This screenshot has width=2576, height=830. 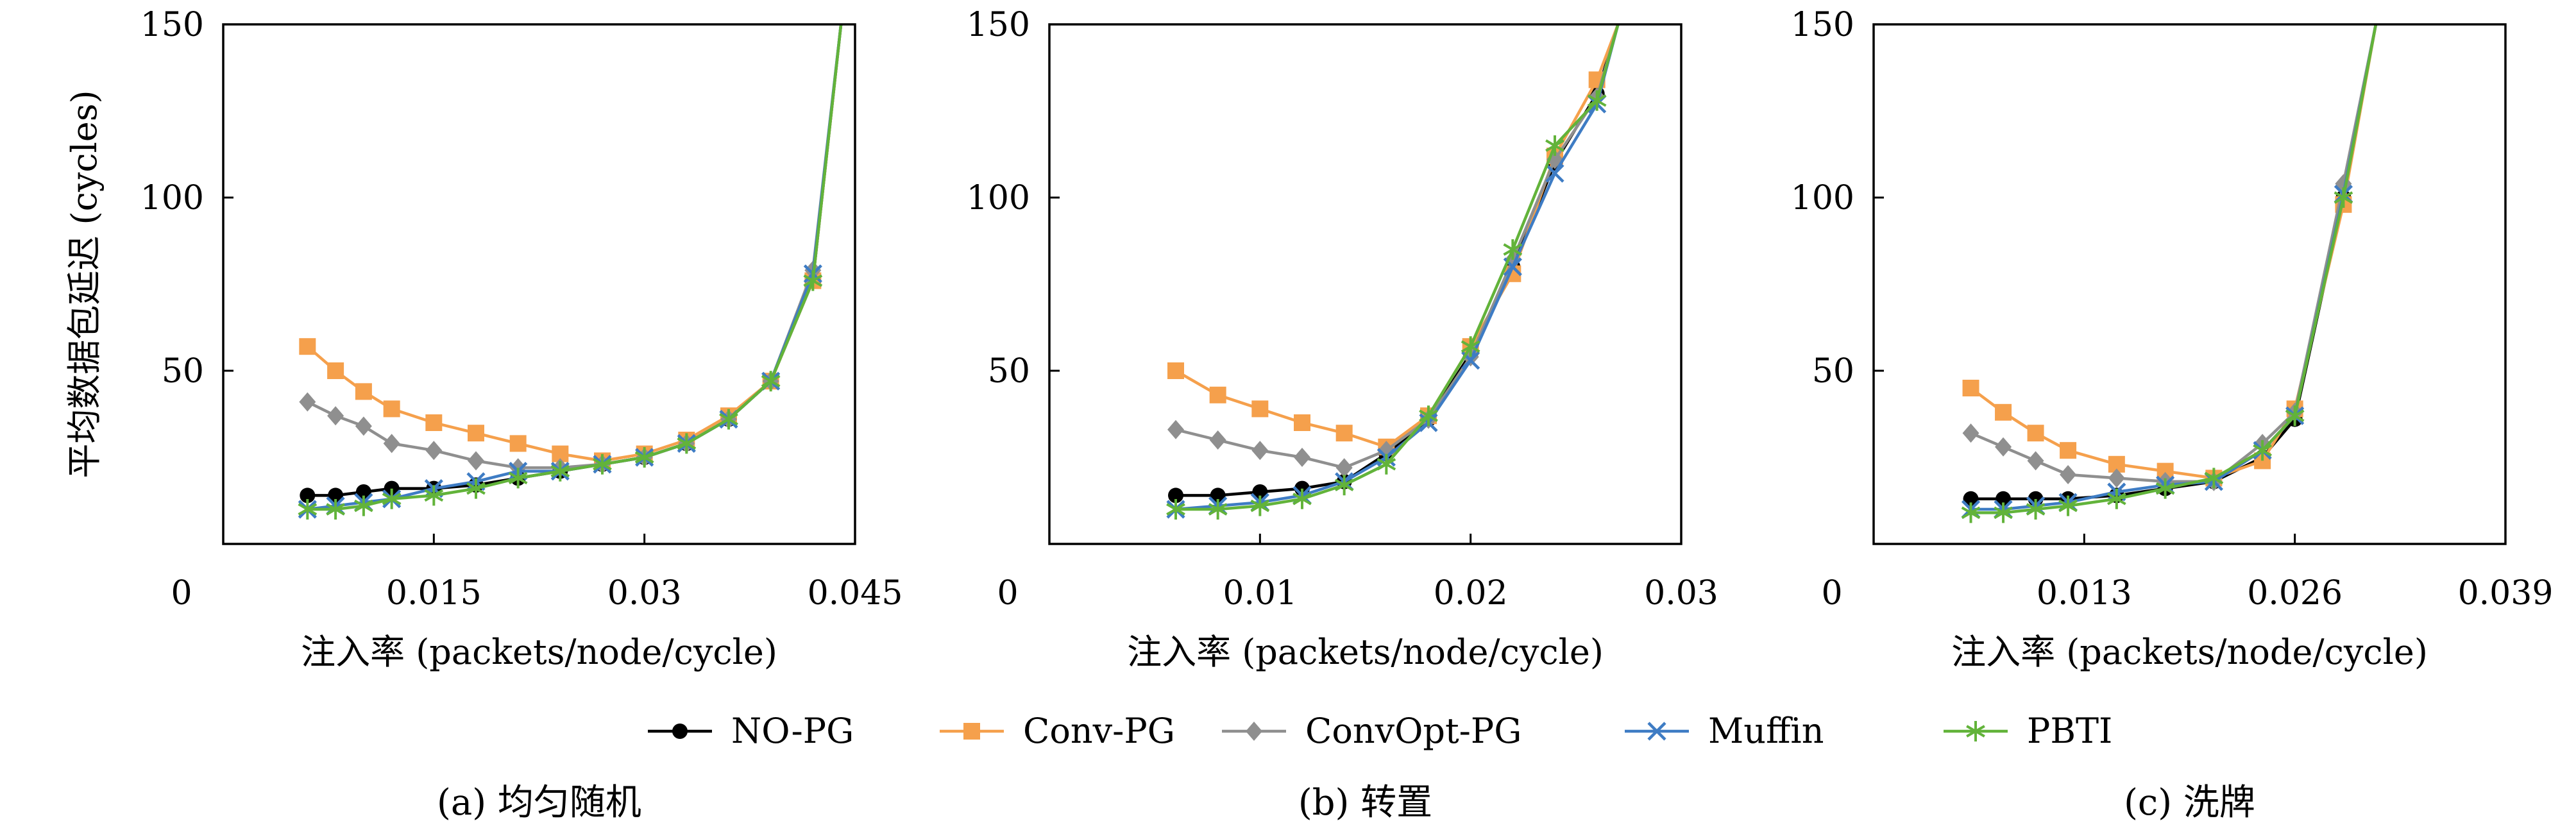 I want to click on x-tick-label: 0.02, so click(x=1471, y=593).